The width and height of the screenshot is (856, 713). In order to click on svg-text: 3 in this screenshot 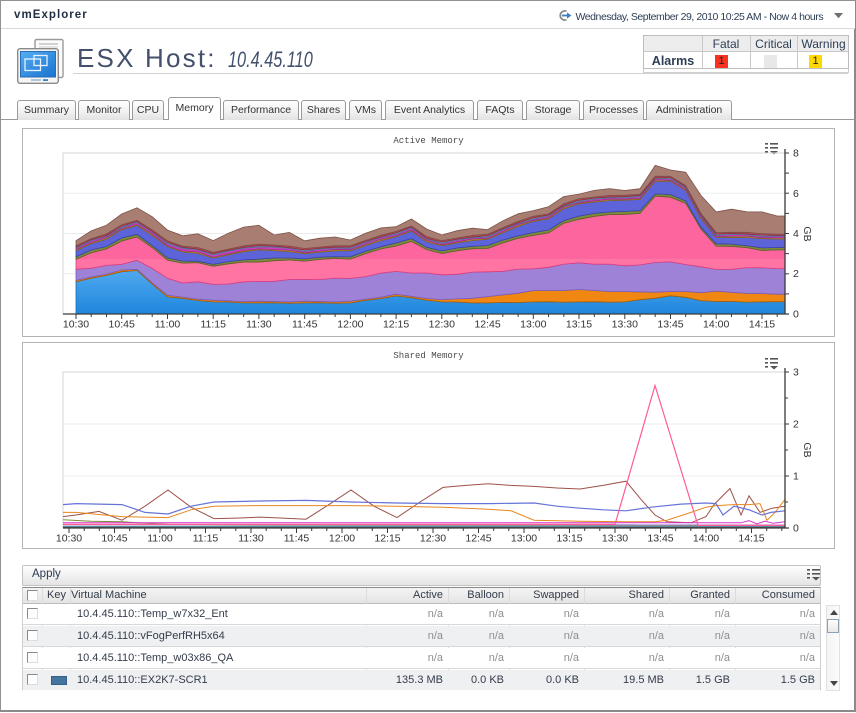, I will do `click(796, 373)`.